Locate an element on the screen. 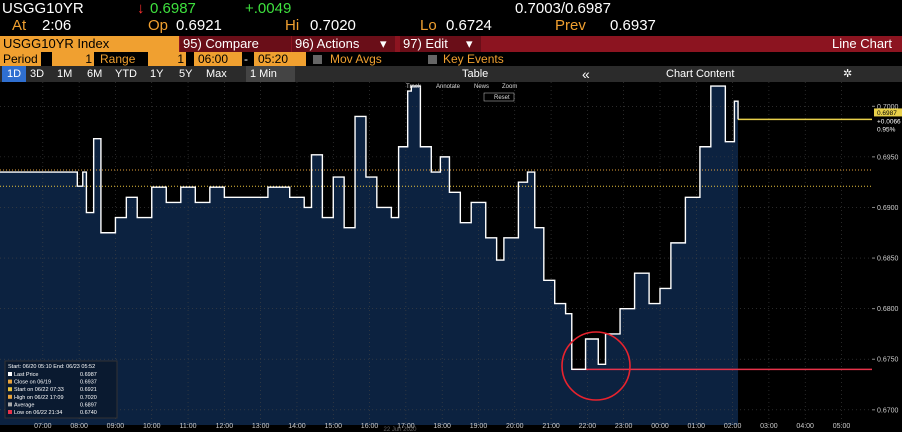 The image size is (902, 432). reset-box is located at coordinates (499, 97).